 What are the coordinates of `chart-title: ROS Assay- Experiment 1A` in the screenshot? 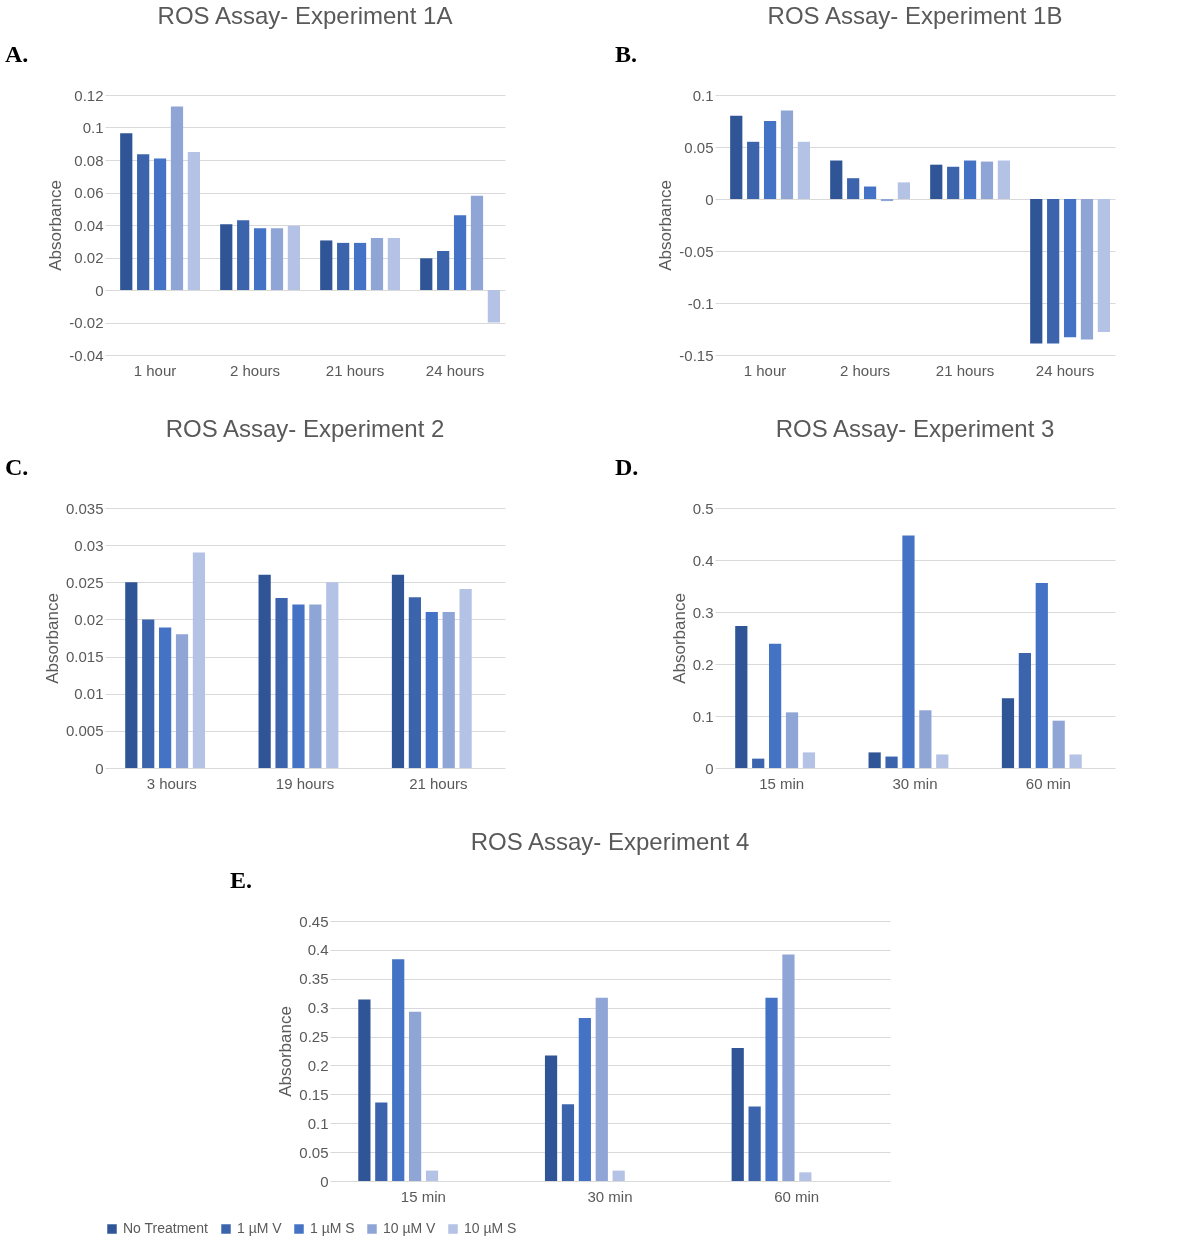 It's located at (305, 15).